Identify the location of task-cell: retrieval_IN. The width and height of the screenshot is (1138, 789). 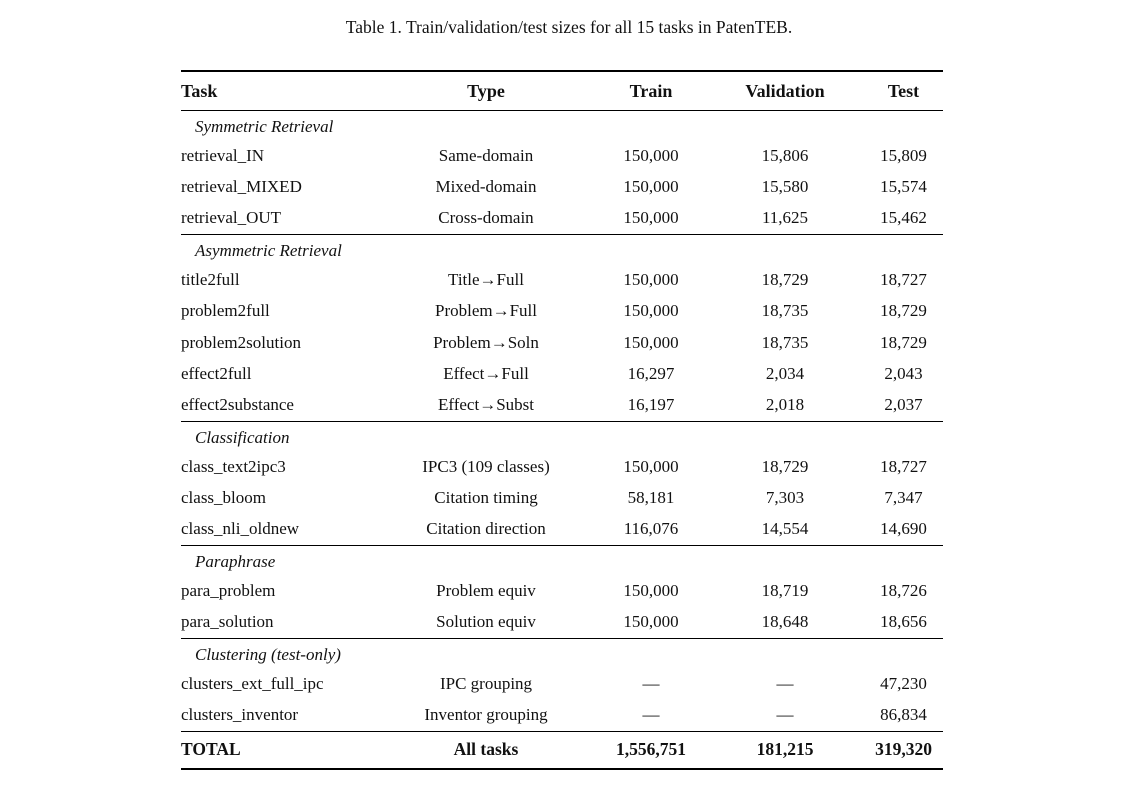
(223, 155).